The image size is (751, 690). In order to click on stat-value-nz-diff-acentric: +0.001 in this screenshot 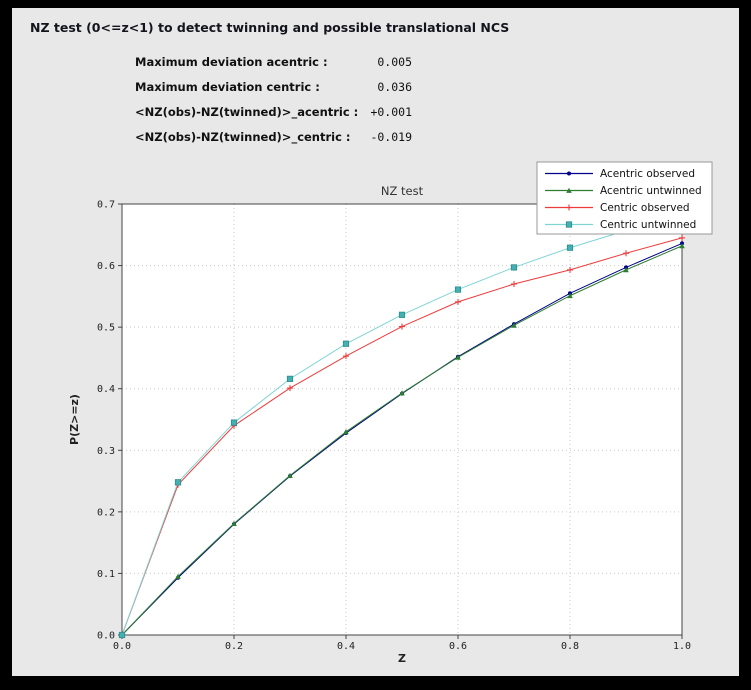, I will do `click(391, 111)`.